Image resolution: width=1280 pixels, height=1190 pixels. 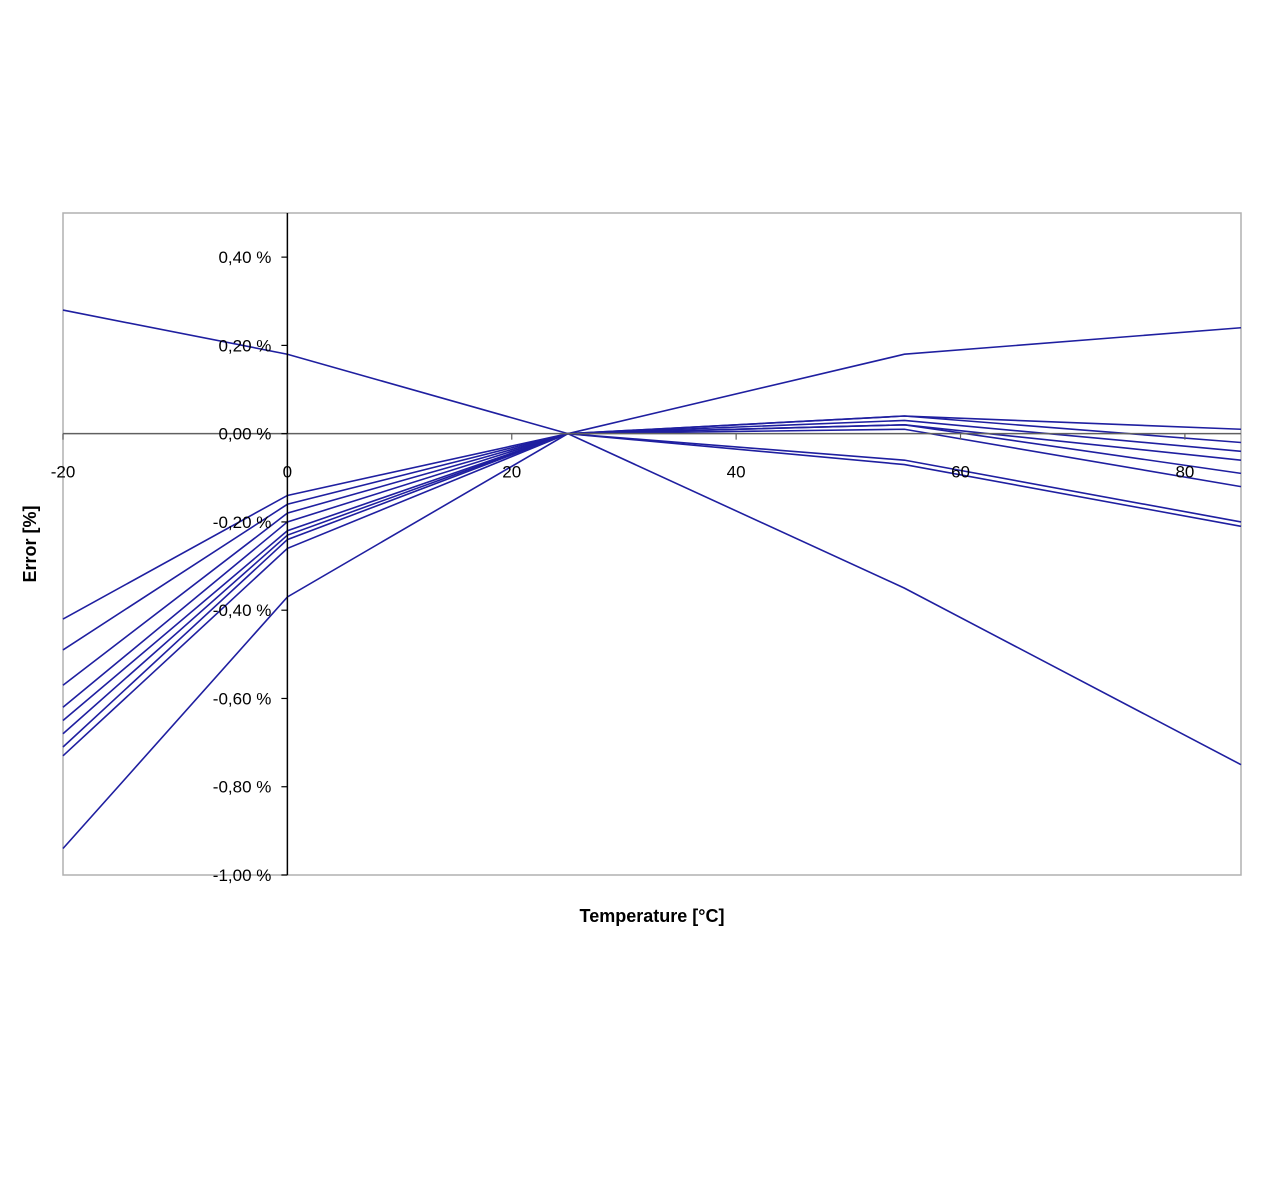 What do you see at coordinates (242, 522) in the screenshot?
I see `y-tick-label: -0,20 %` at bounding box center [242, 522].